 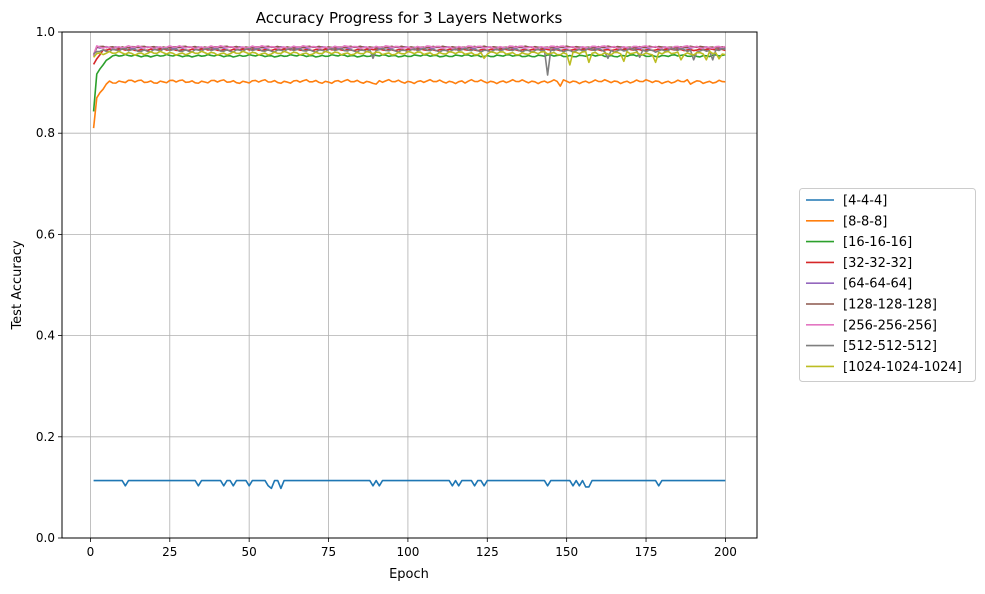 I want to click on x-tick-label: 25, so click(x=169, y=552).